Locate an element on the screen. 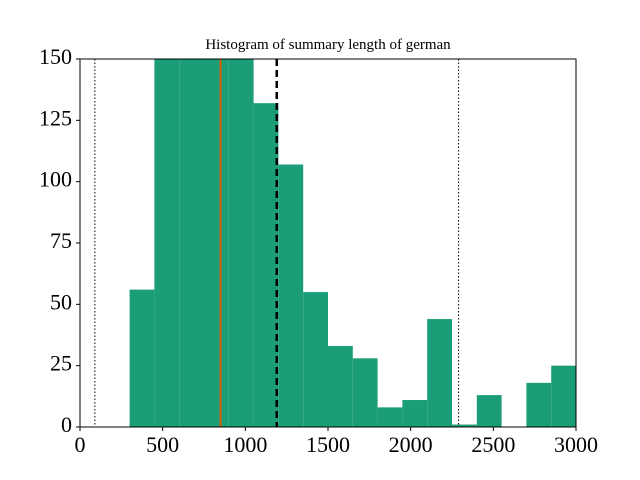 The width and height of the screenshot is (640, 480). y-tick-label: 150 is located at coordinates (55, 56).